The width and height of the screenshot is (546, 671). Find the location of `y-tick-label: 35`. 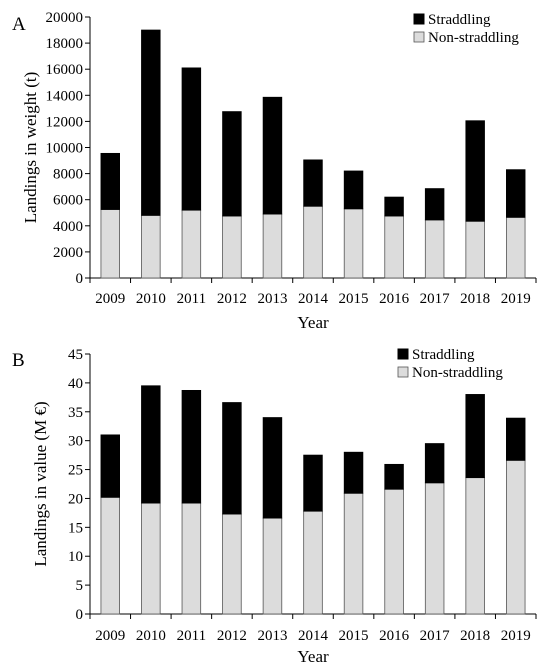

y-tick-label: 35 is located at coordinates (75, 413).